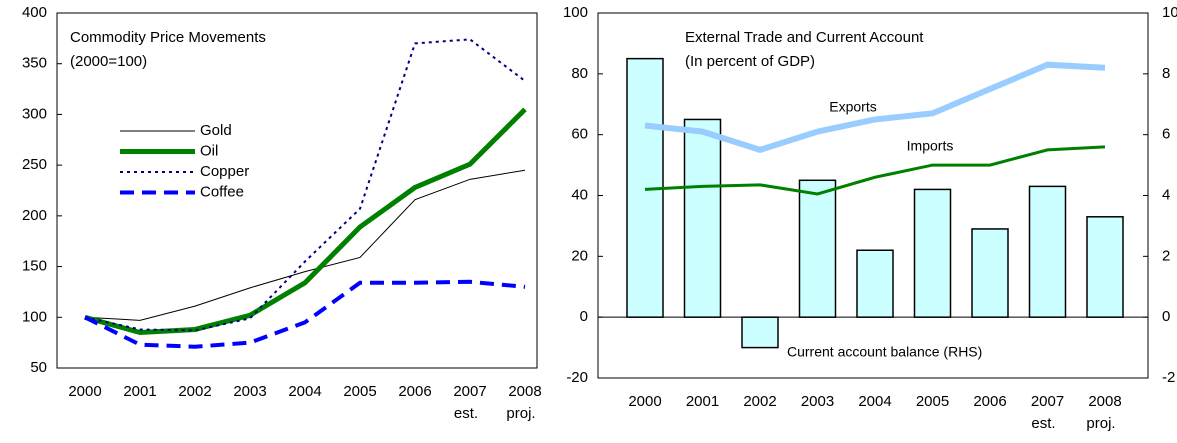 Image resolution: width=1177 pixels, height=443 pixels. What do you see at coordinates (804, 37) in the screenshot?
I see `chart-title: External Trade and Current Account` at bounding box center [804, 37].